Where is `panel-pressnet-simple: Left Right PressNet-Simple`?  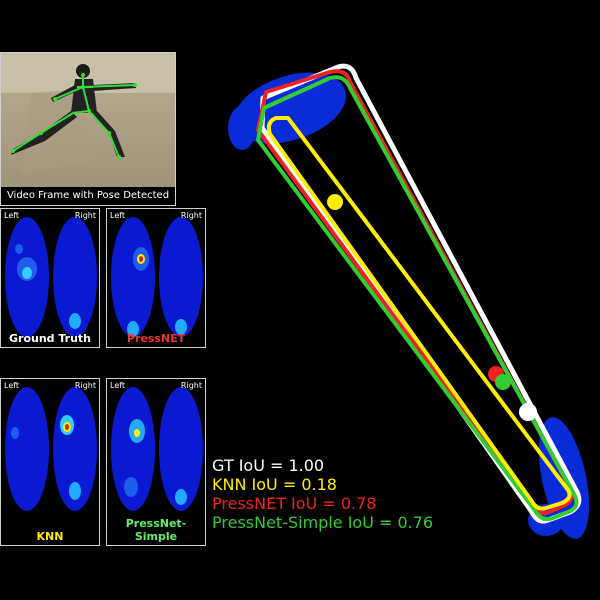 panel-pressnet-simple: Left Right PressNet-Simple is located at coordinates (156, 462).